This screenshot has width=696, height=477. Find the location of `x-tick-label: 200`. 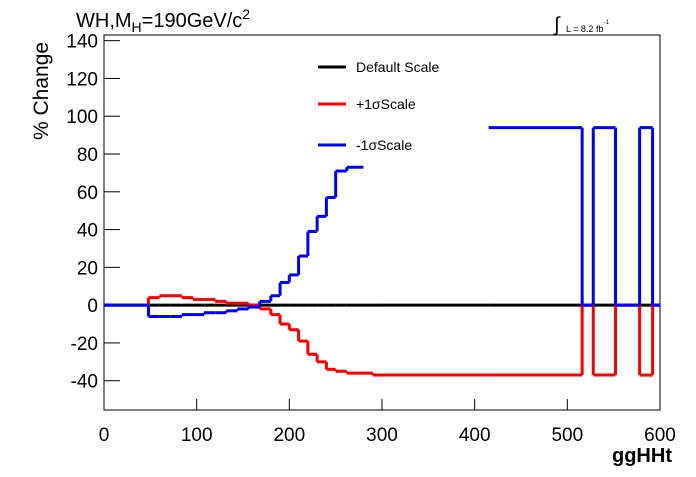

x-tick-label: 200 is located at coordinates (289, 435).